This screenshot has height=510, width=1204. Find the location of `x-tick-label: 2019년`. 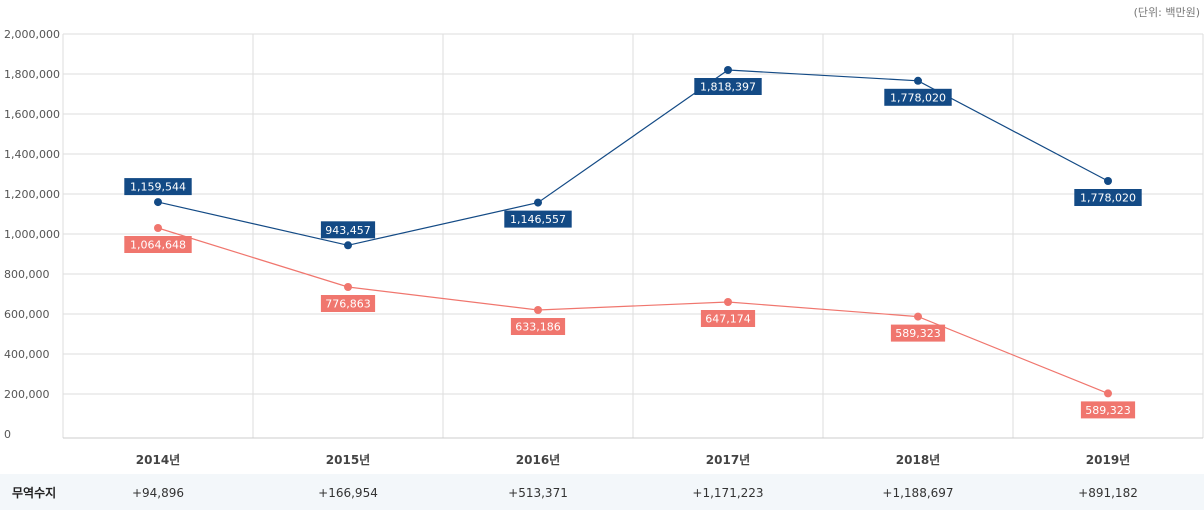

x-tick-label: 2019년 is located at coordinates (1108, 460).